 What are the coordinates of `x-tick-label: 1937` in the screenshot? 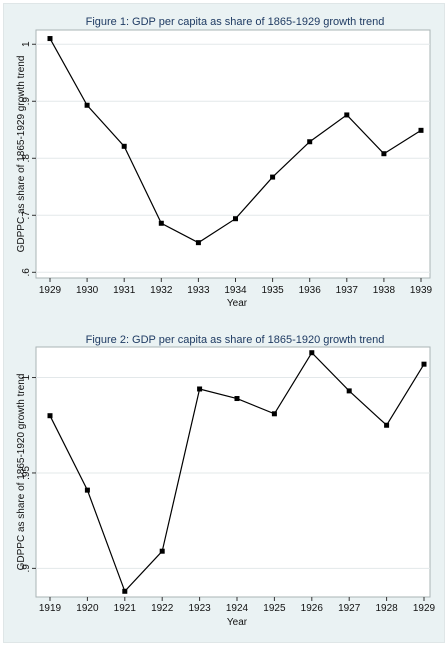 It's located at (347, 290).